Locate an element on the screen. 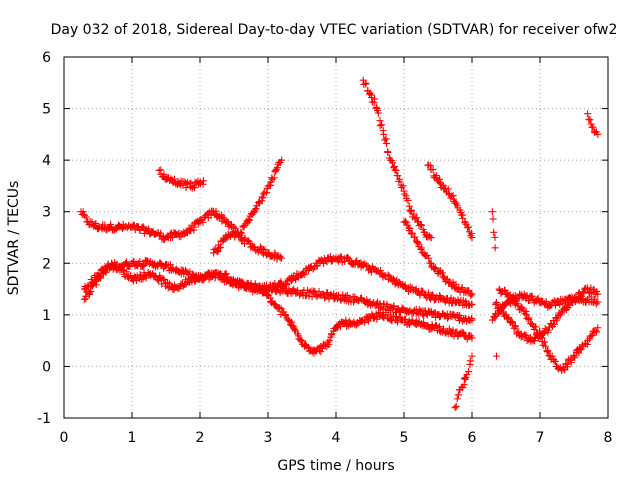  x-tick-label: 7 is located at coordinates (540, 438).